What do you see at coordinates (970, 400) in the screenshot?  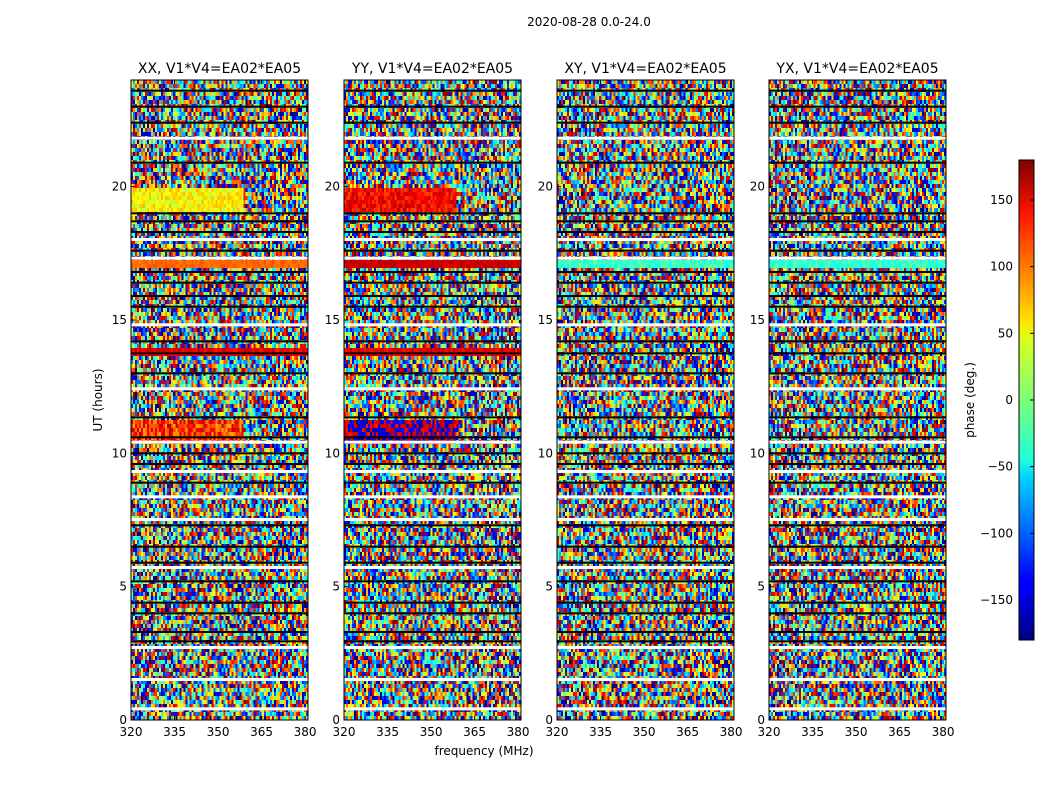 I see `colorbar-label: phase (deg.)` at bounding box center [970, 400].